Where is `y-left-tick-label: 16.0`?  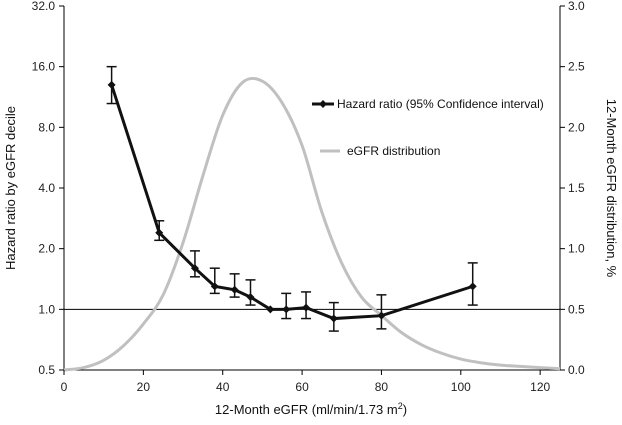 y-left-tick-label: 16.0 is located at coordinates (44, 67).